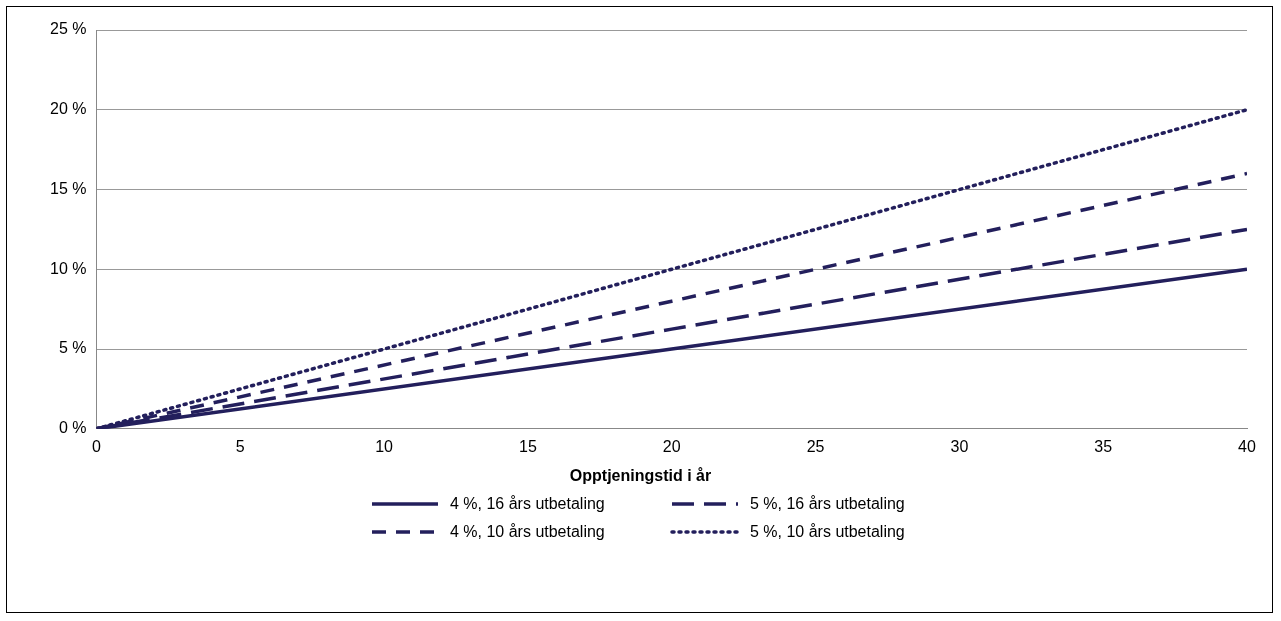 This screenshot has height=621, width=1281. I want to click on y-tick-label: 5 %, so click(72, 348).